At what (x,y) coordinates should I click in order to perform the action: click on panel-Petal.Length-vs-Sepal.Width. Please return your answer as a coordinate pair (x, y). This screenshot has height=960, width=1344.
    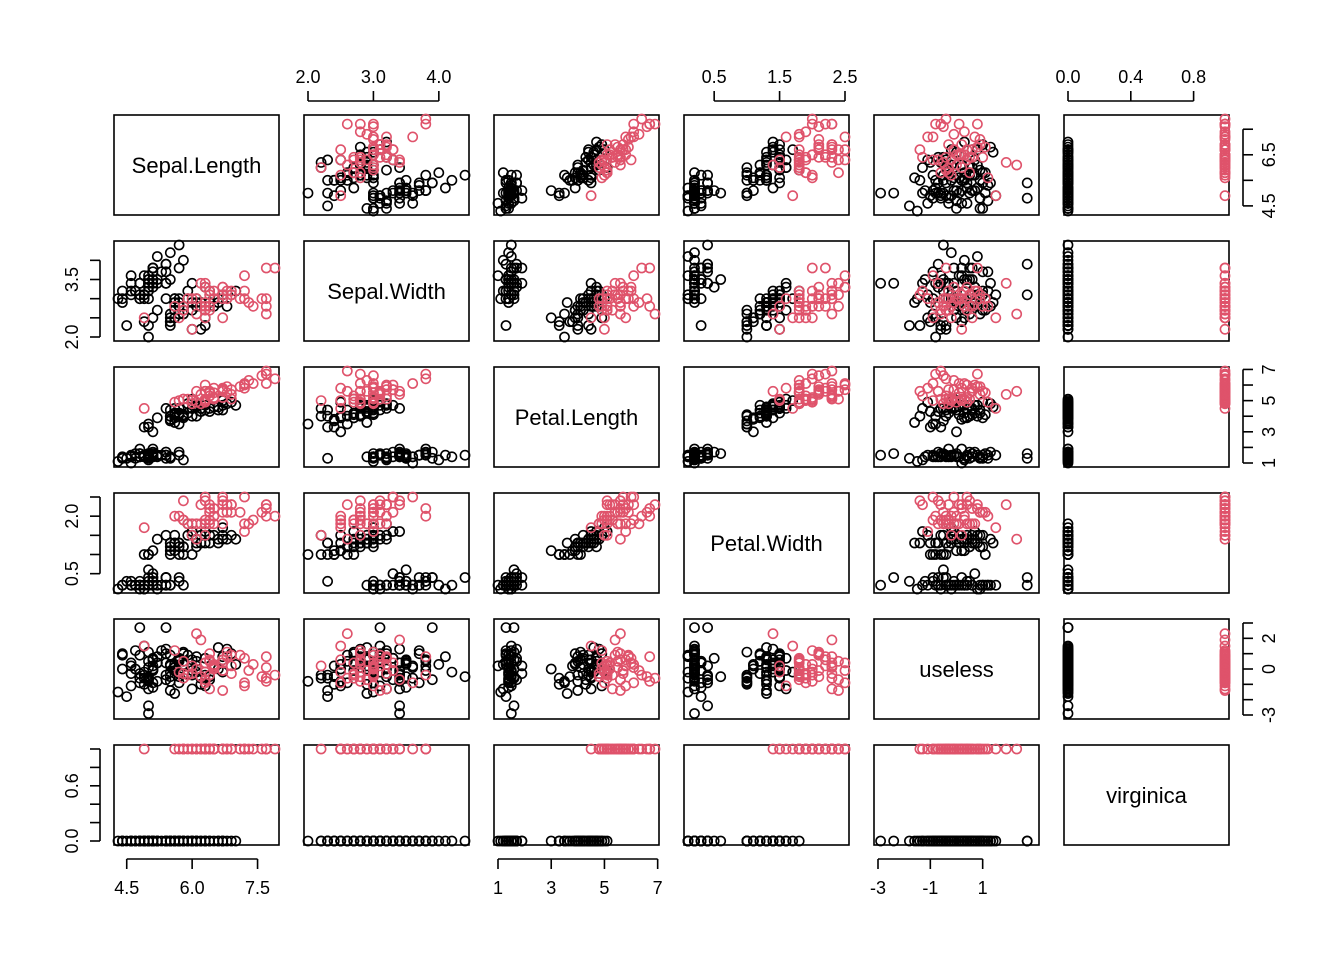
    Looking at the image, I should click on (386, 417).